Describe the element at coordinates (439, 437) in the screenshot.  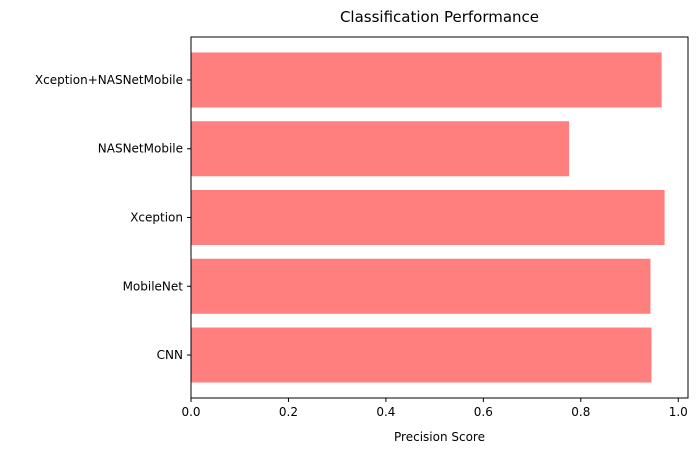
I see `x-axis-label: Precision Score` at that location.